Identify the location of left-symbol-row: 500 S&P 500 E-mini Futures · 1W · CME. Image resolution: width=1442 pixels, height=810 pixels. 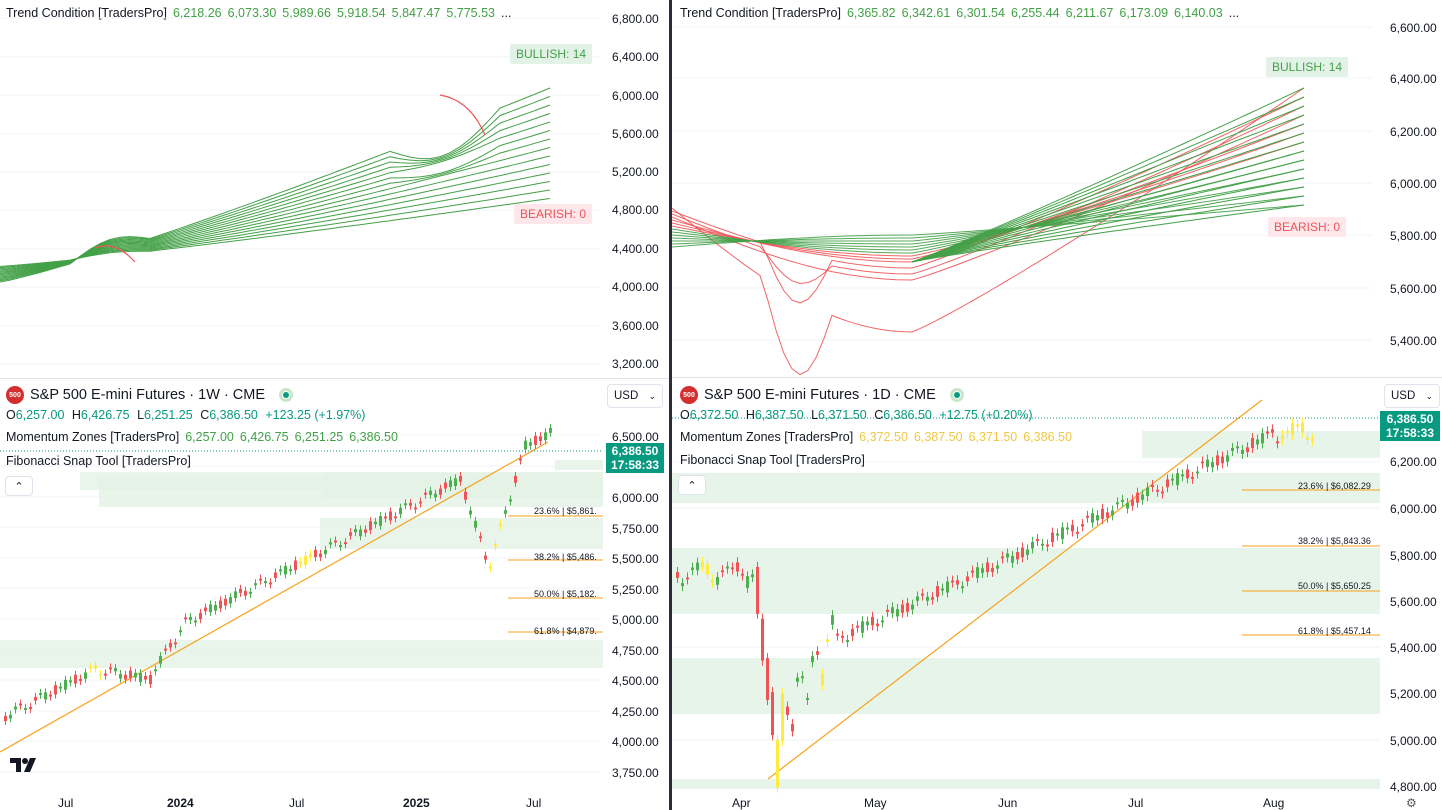
(150, 395).